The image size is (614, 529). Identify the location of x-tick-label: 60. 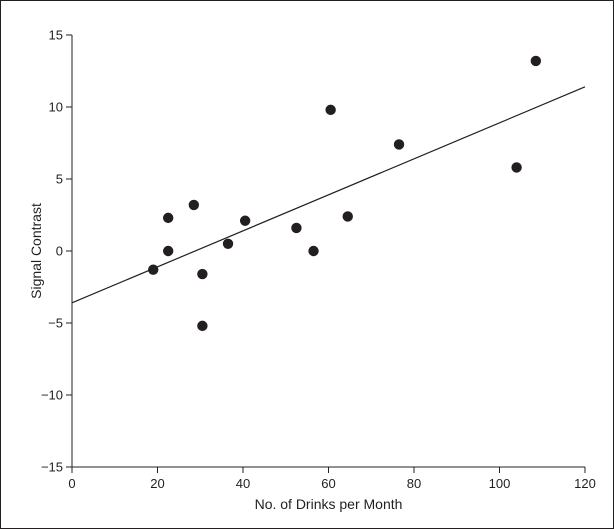
(328, 483).